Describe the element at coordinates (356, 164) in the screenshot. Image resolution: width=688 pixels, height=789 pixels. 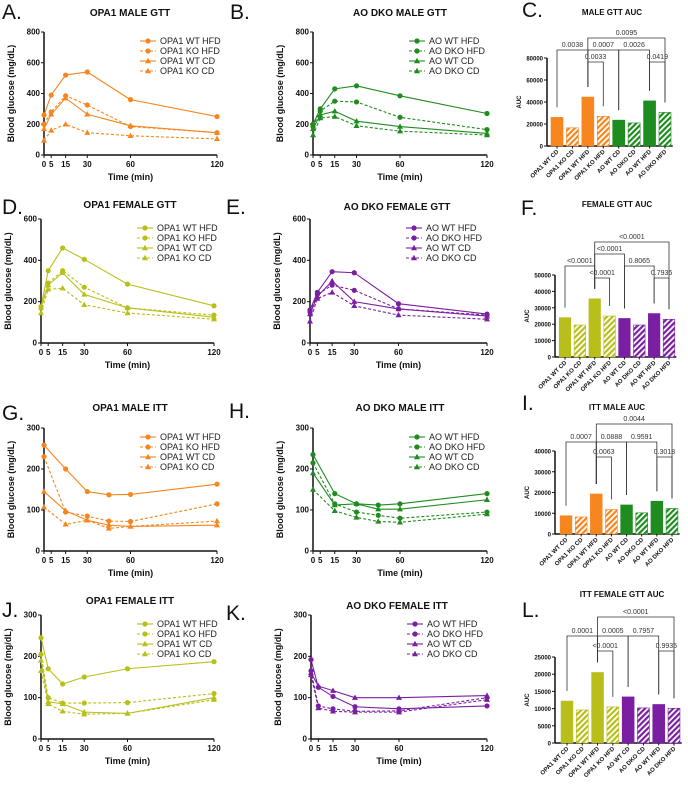
I see `x-tick-label: 30` at that location.